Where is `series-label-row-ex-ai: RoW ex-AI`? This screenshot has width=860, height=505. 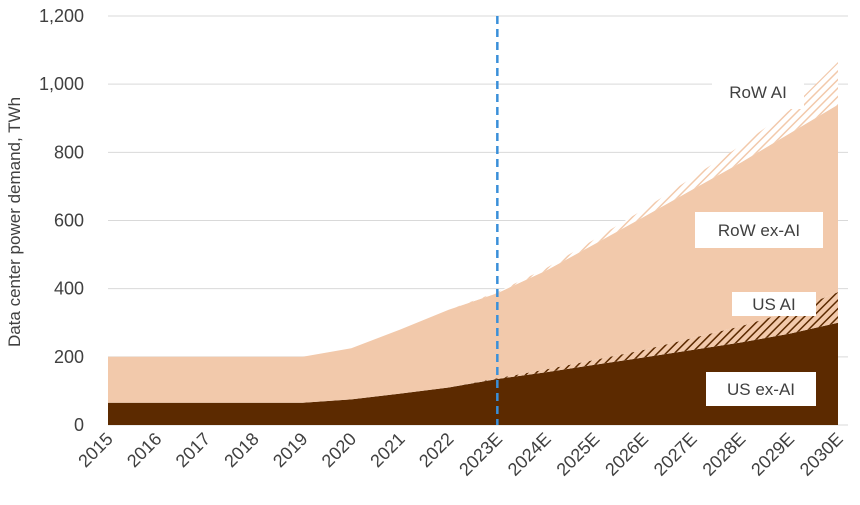
series-label-row-ex-ai: RoW ex-AI is located at coordinates (759, 230).